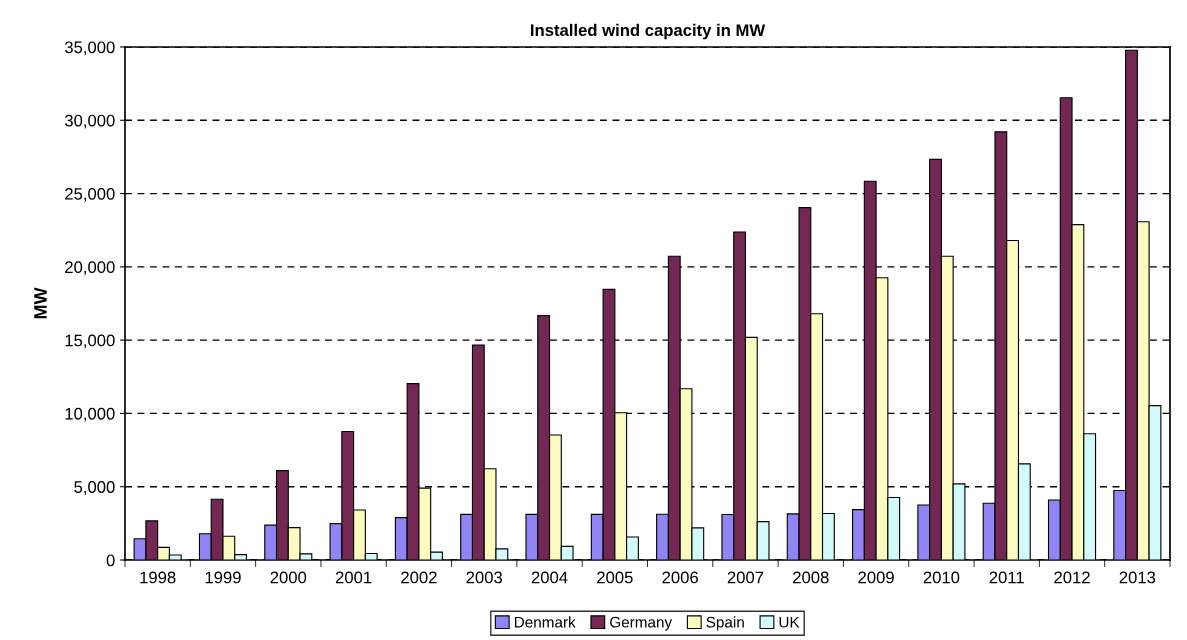 Image resolution: width=1187 pixels, height=640 pixels. What do you see at coordinates (288, 577) in the screenshot?
I see `x-tick-label: 2000` at bounding box center [288, 577].